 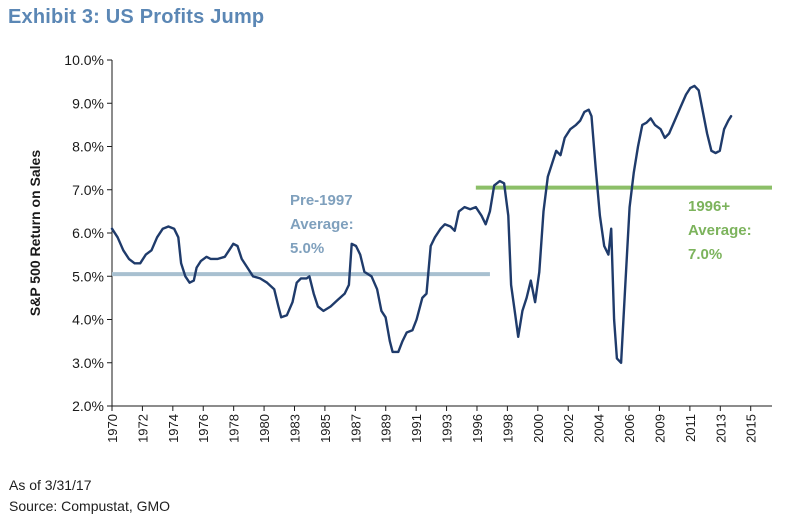 What do you see at coordinates (720, 428) in the screenshot?
I see `x-tick-label: 2013` at bounding box center [720, 428].